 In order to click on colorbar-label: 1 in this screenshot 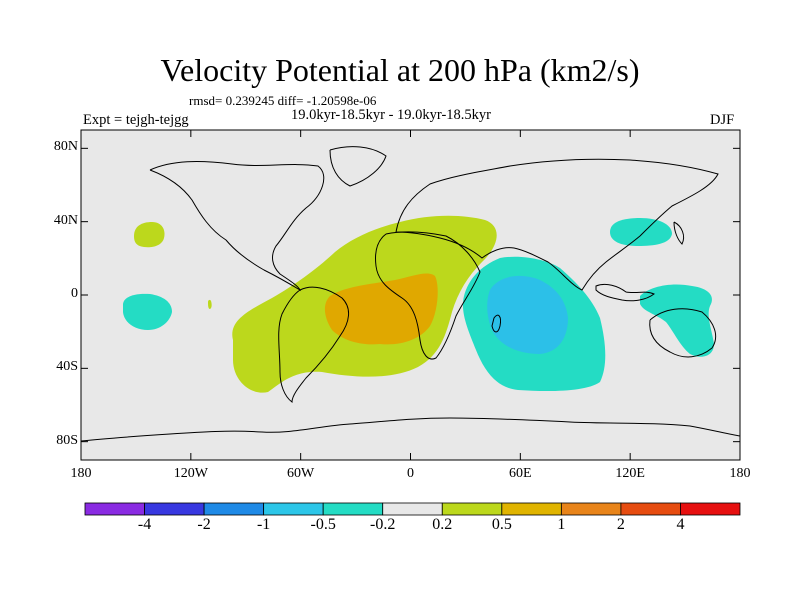, I will do `click(561, 524)`.